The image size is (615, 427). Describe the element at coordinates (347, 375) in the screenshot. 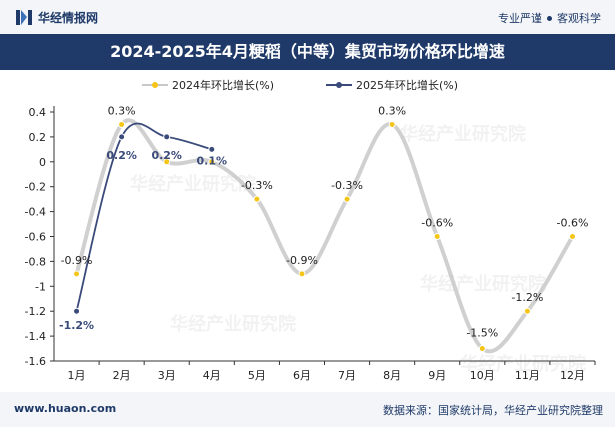

I see `x-tick-label: 7月` at that location.